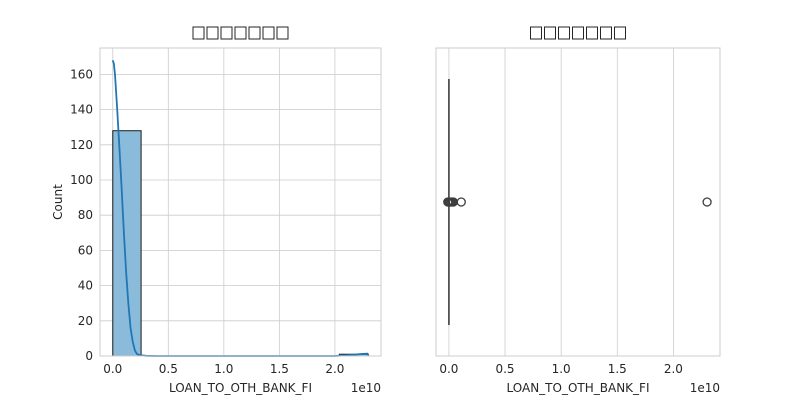 The image size is (800, 400). What do you see at coordinates (81, 110) in the screenshot?
I see `y-tick-label: 140` at bounding box center [81, 110].